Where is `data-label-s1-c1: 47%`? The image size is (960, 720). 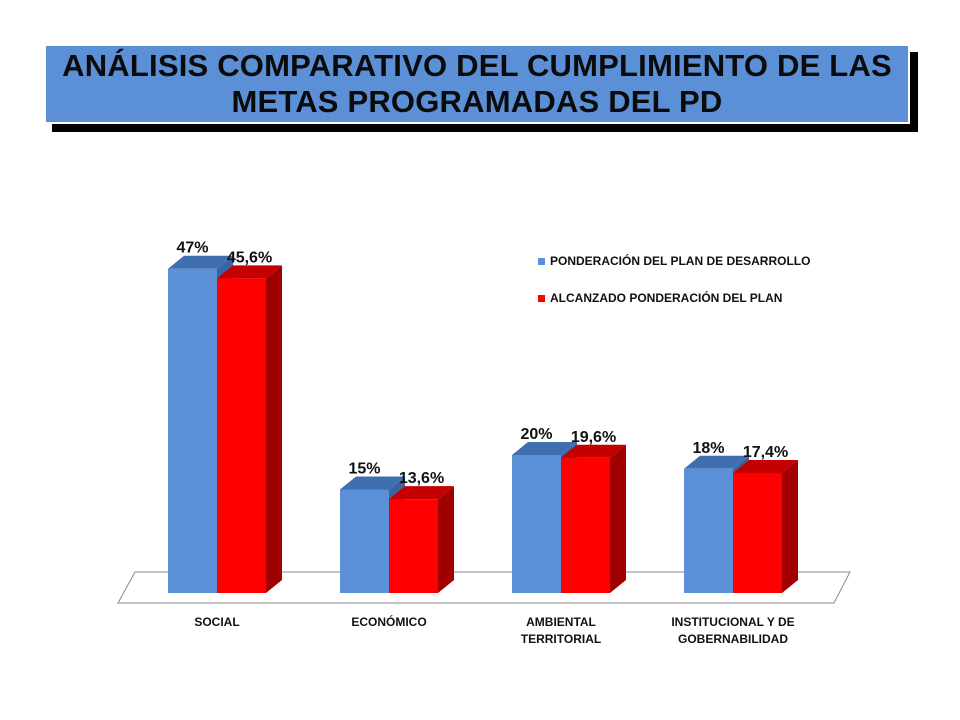 data-label-s1-c1: 47% is located at coordinates (192, 248).